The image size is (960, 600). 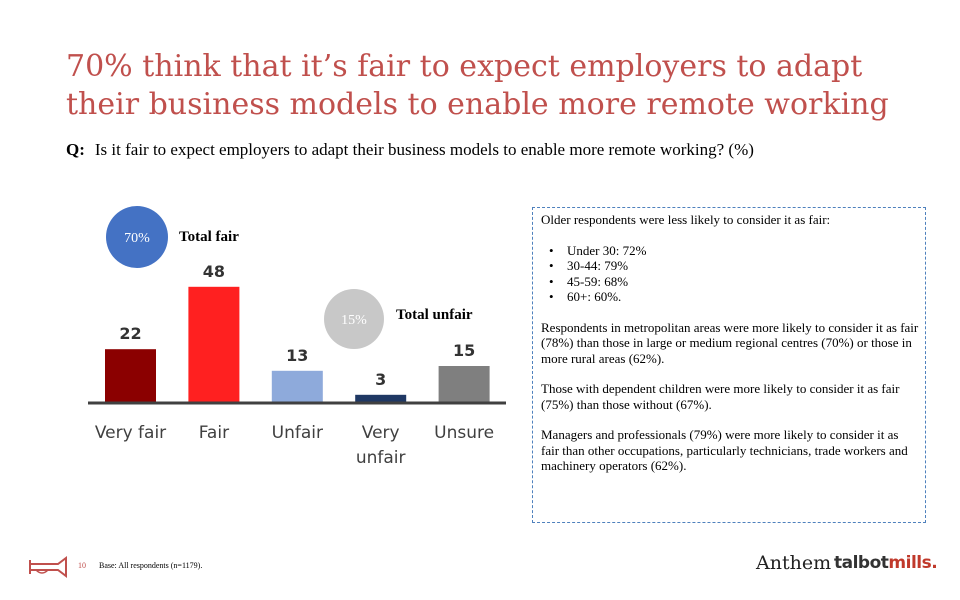 What do you see at coordinates (794, 563) in the screenshot?
I see `anthem-logo: Anthem` at bounding box center [794, 563].